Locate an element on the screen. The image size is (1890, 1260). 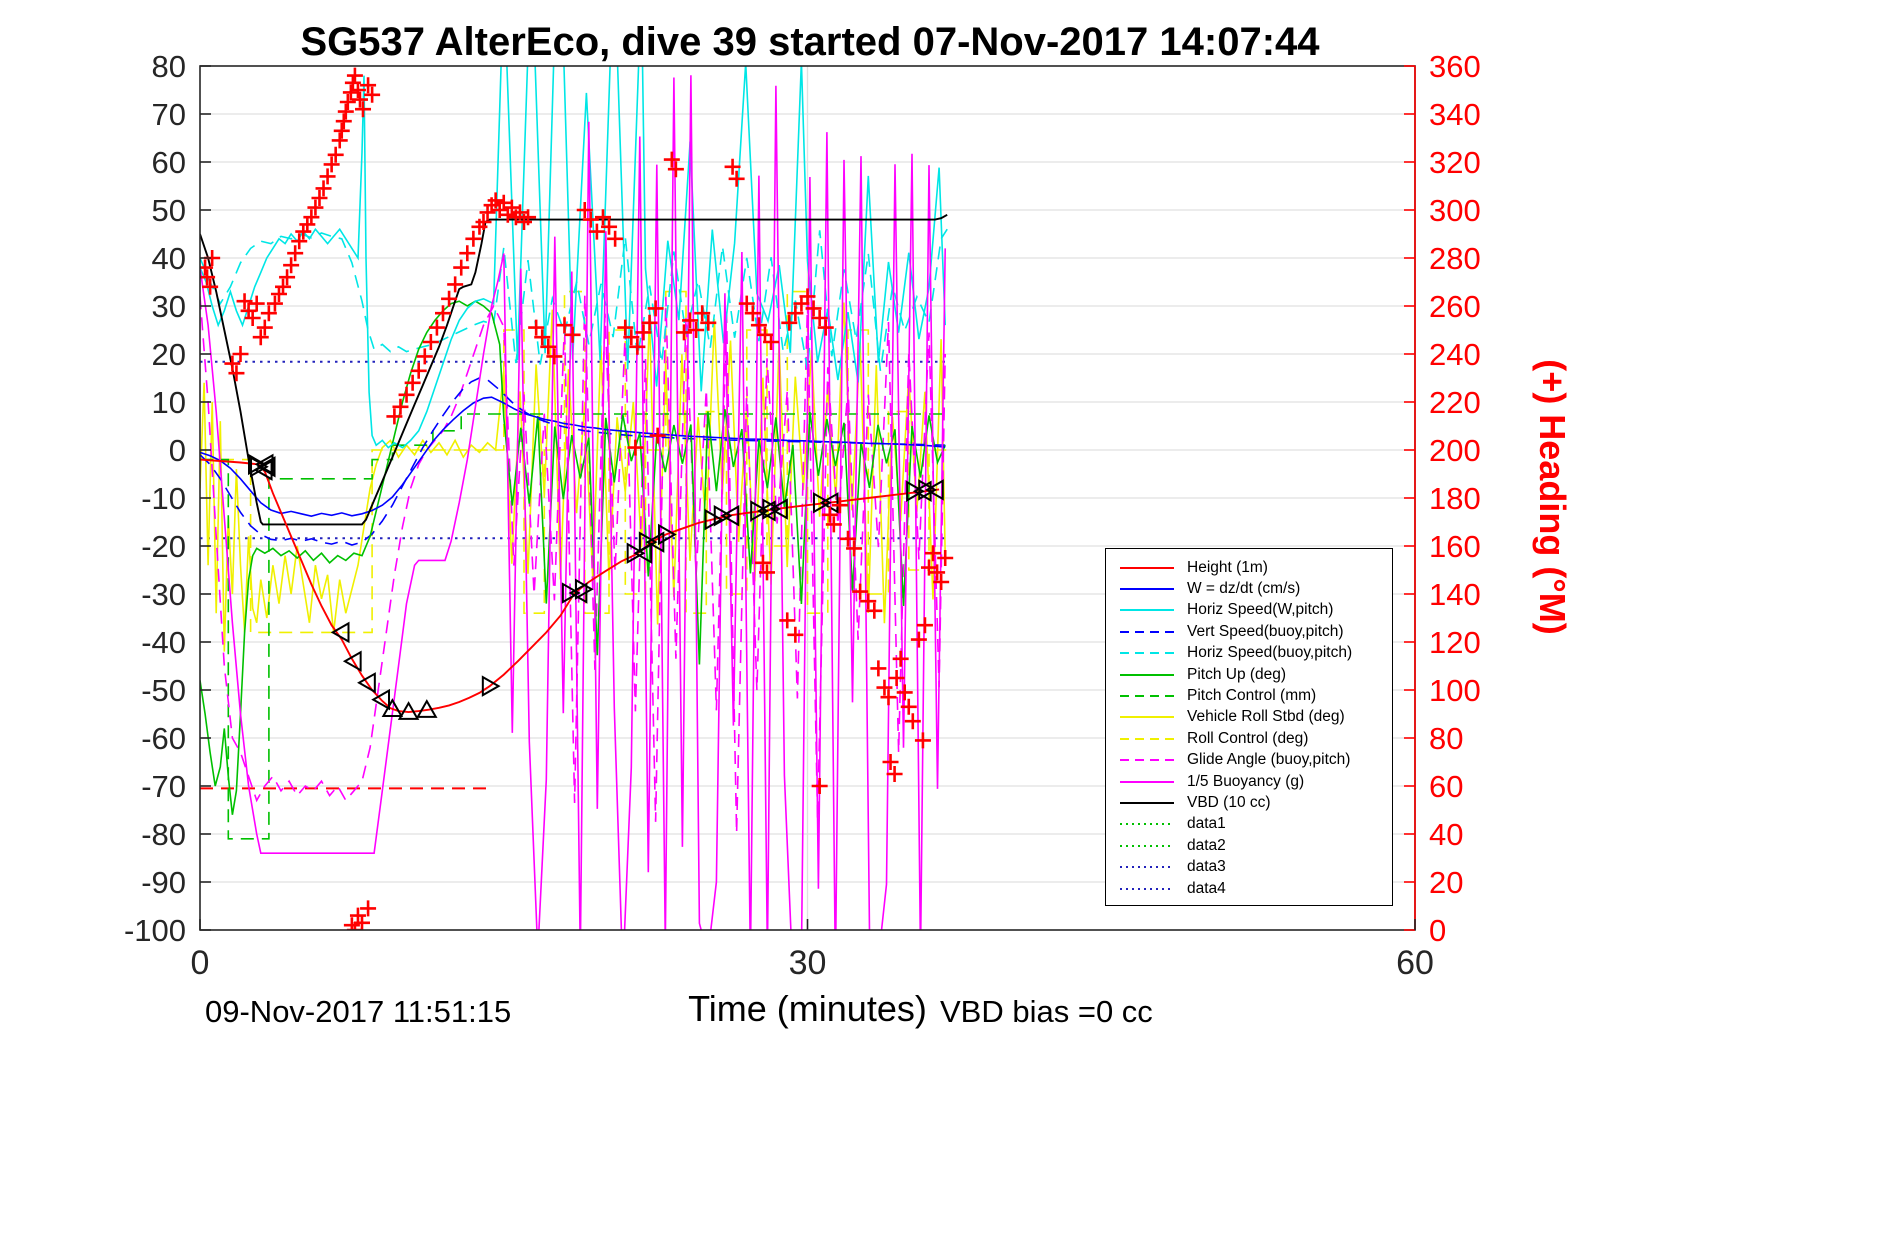
right-tick-label: 300 is located at coordinates (1455, 210).